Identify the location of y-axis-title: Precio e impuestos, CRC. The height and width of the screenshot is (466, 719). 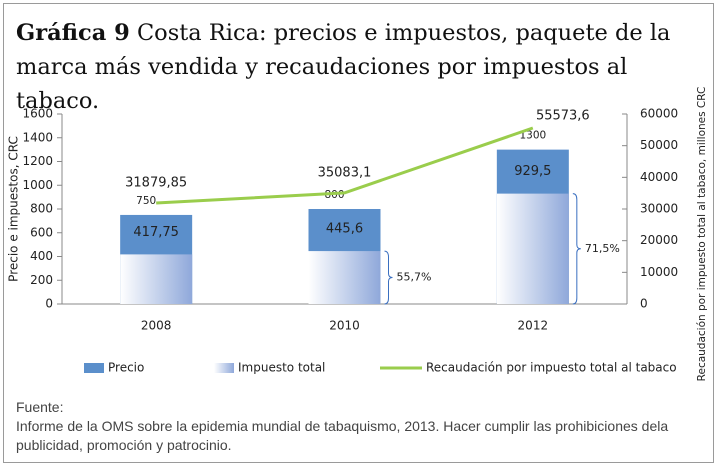
(14, 209).